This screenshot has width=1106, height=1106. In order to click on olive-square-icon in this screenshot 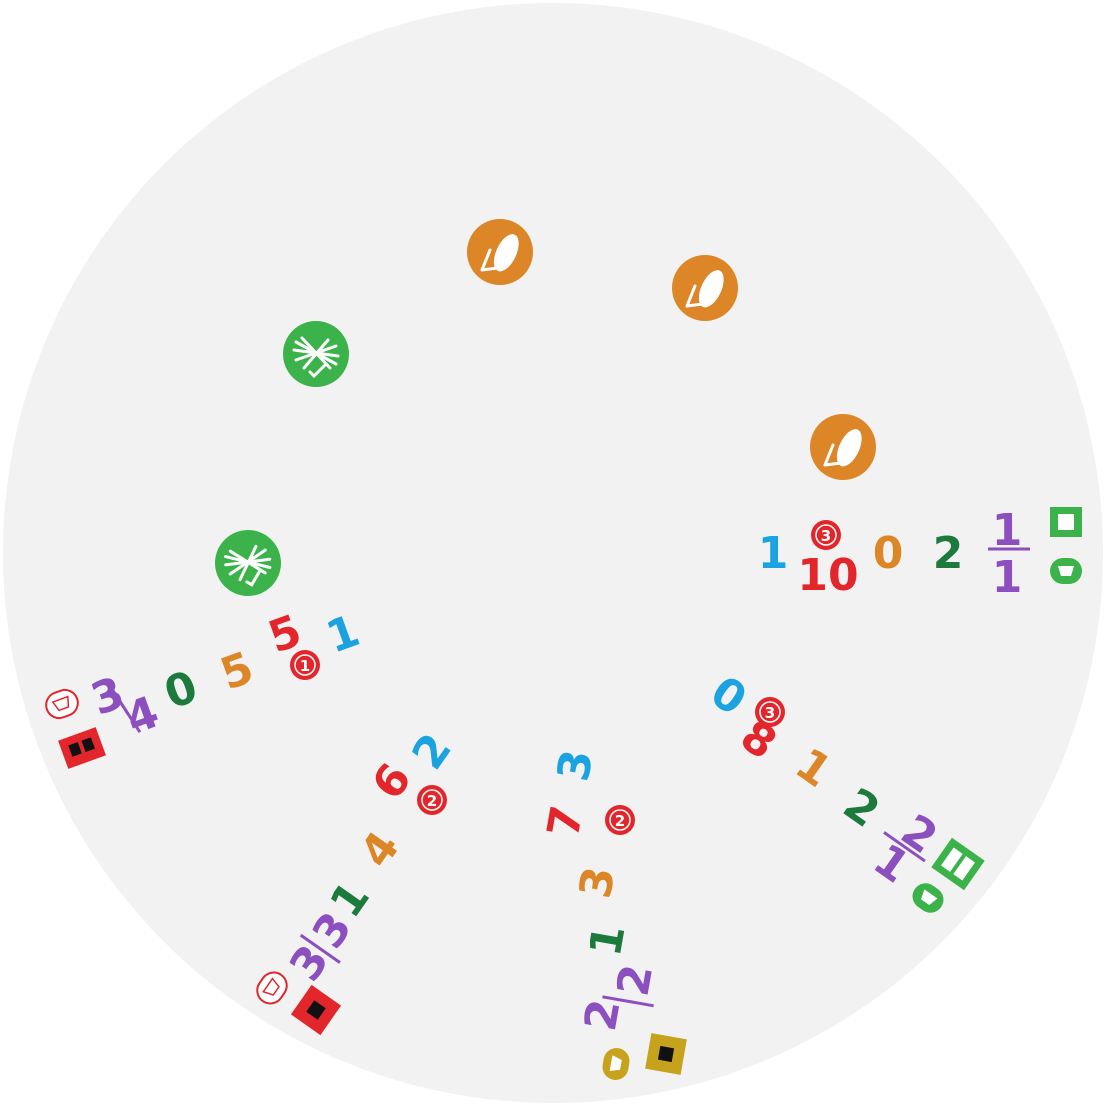, I will do `click(666, 1054)`.